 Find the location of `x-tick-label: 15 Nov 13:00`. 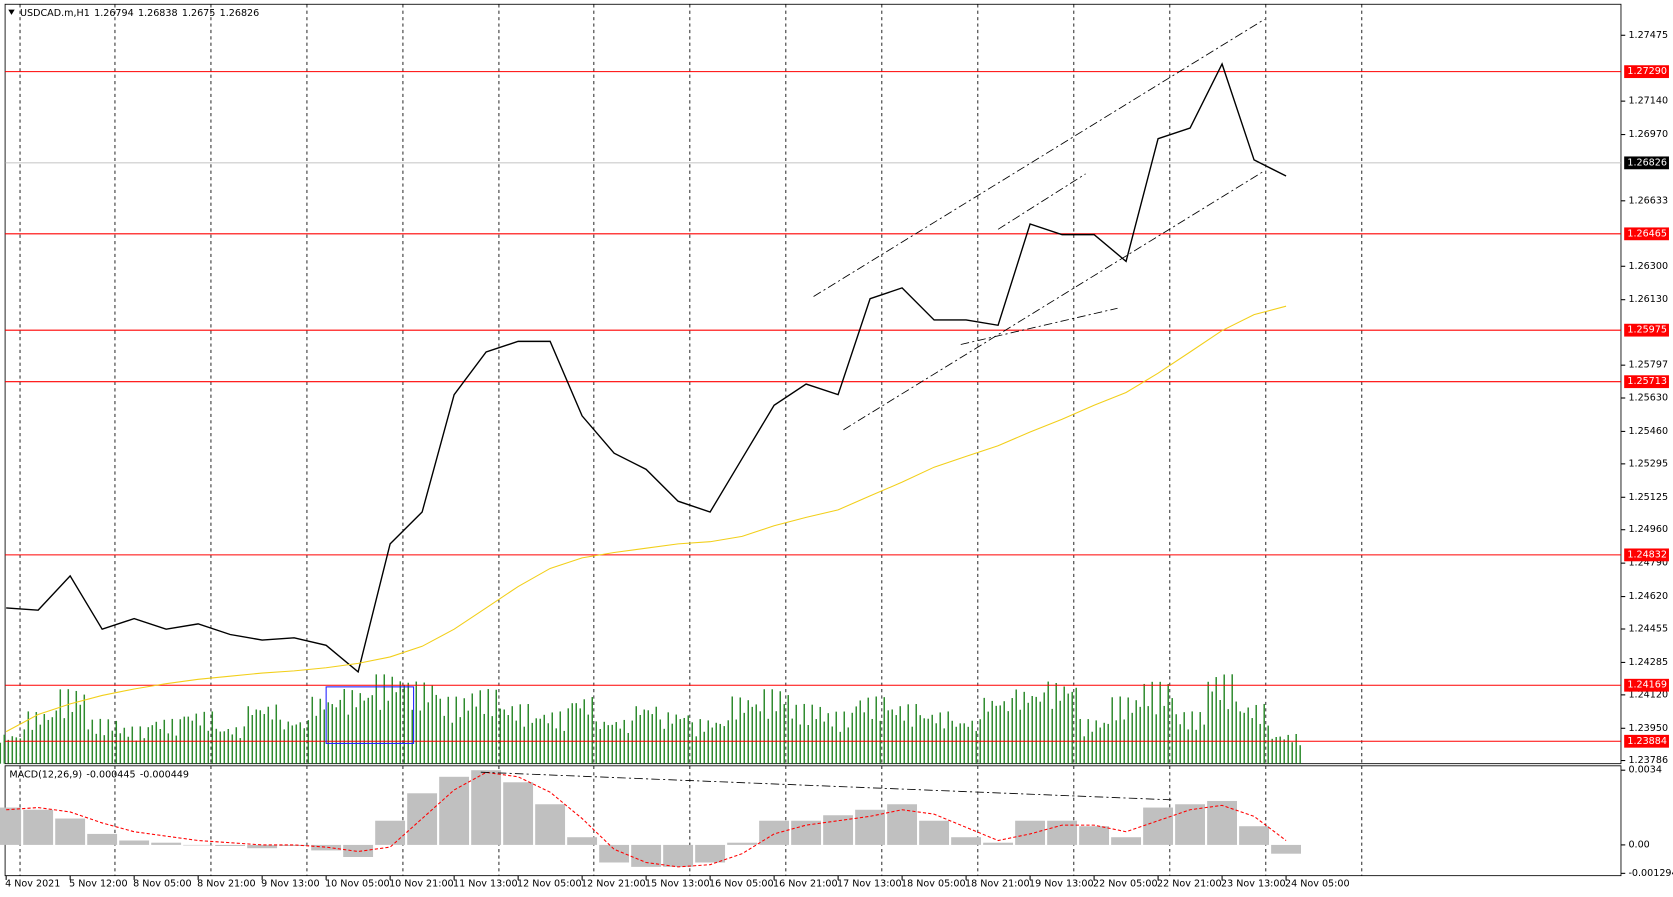

x-tick-label: 15 Nov 13:00 is located at coordinates (677, 884).